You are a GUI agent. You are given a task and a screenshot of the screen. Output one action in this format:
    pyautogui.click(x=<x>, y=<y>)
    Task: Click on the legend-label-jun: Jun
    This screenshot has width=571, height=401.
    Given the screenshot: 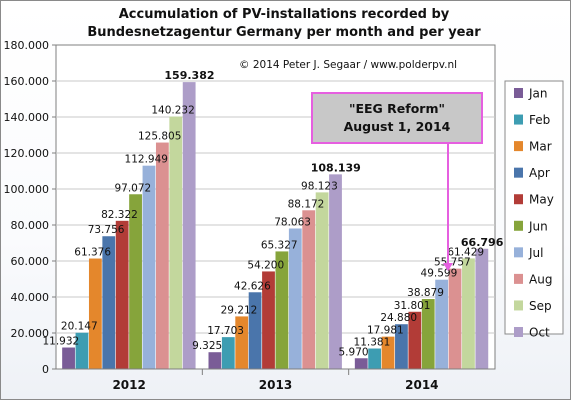 What is the action you would take?
    pyautogui.click(x=538, y=226)
    